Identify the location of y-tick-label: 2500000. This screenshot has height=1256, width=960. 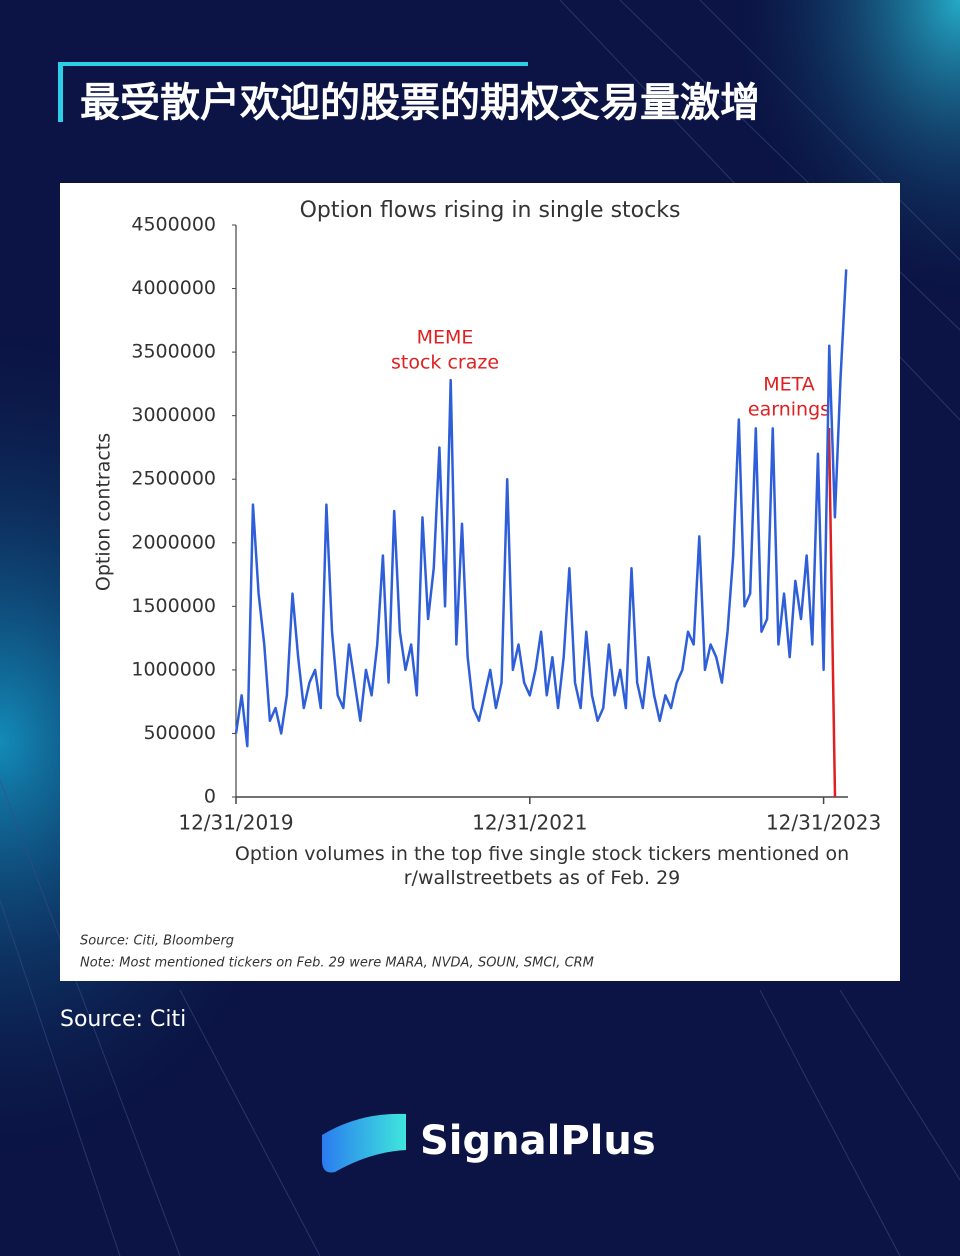
(173, 479).